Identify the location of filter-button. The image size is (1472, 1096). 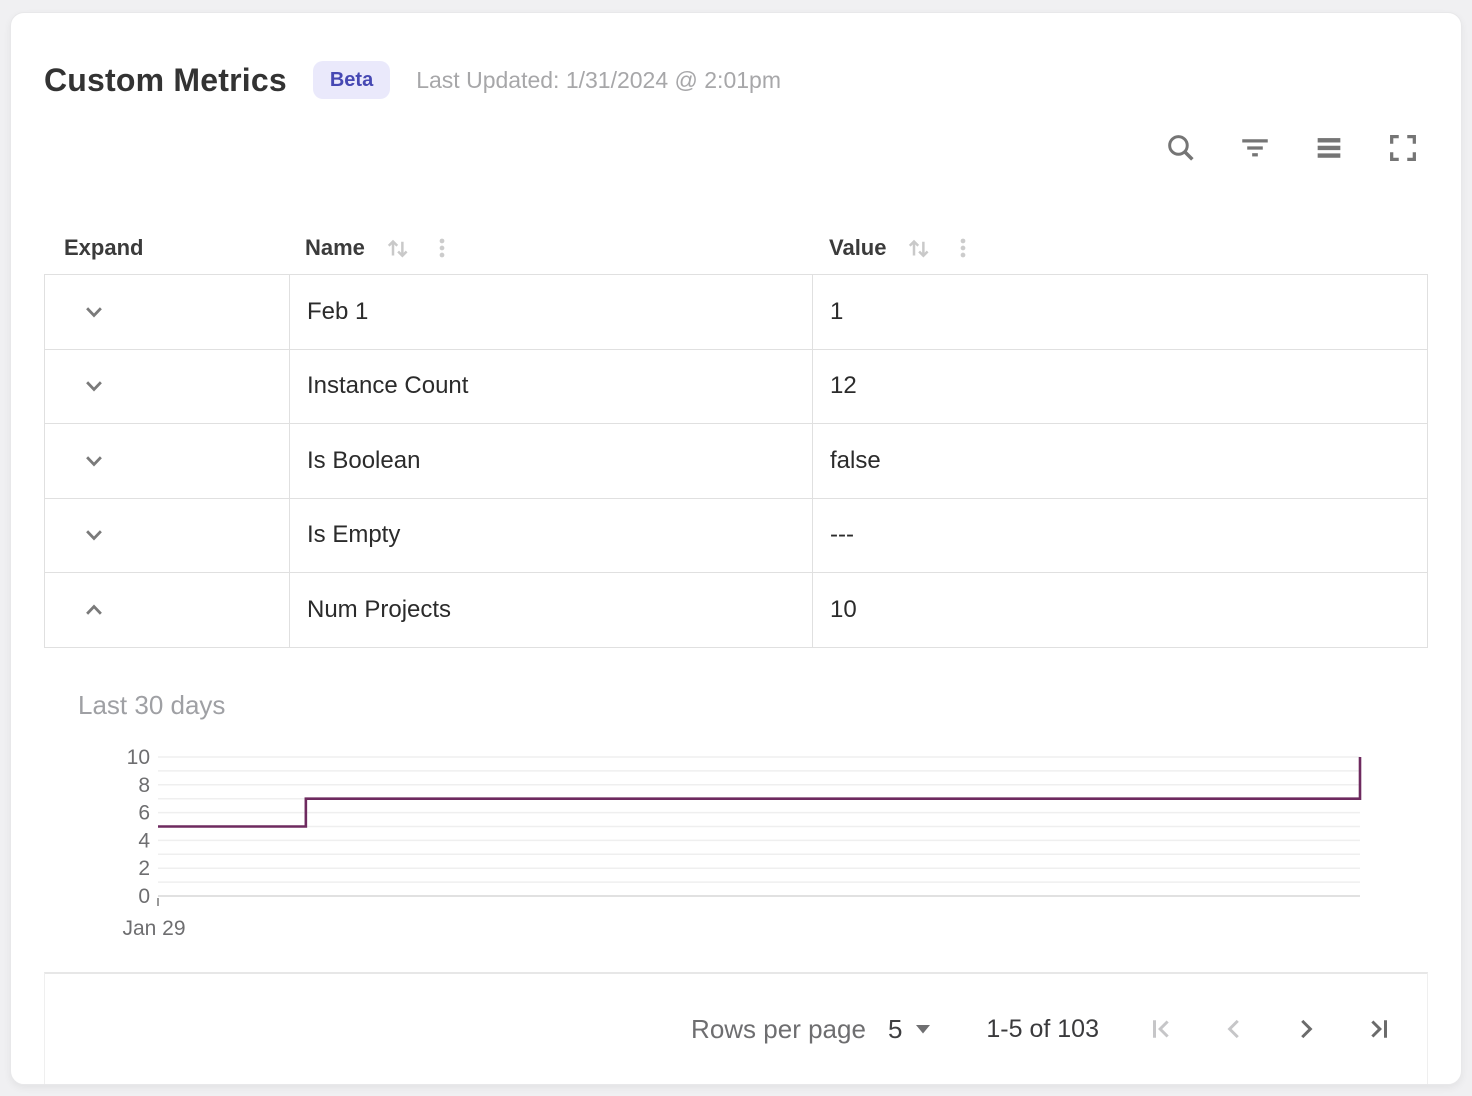
(1255, 148).